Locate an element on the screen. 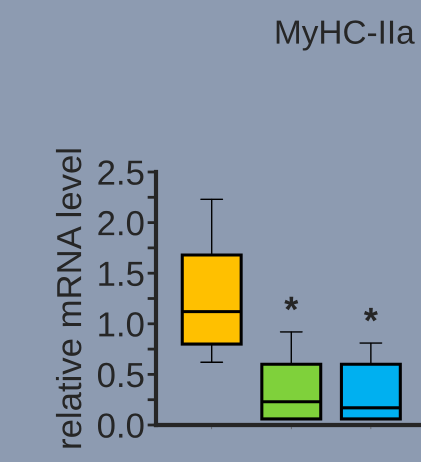 The height and width of the screenshot is (462, 421). y-tick-label: 0.5 is located at coordinates (121, 375).